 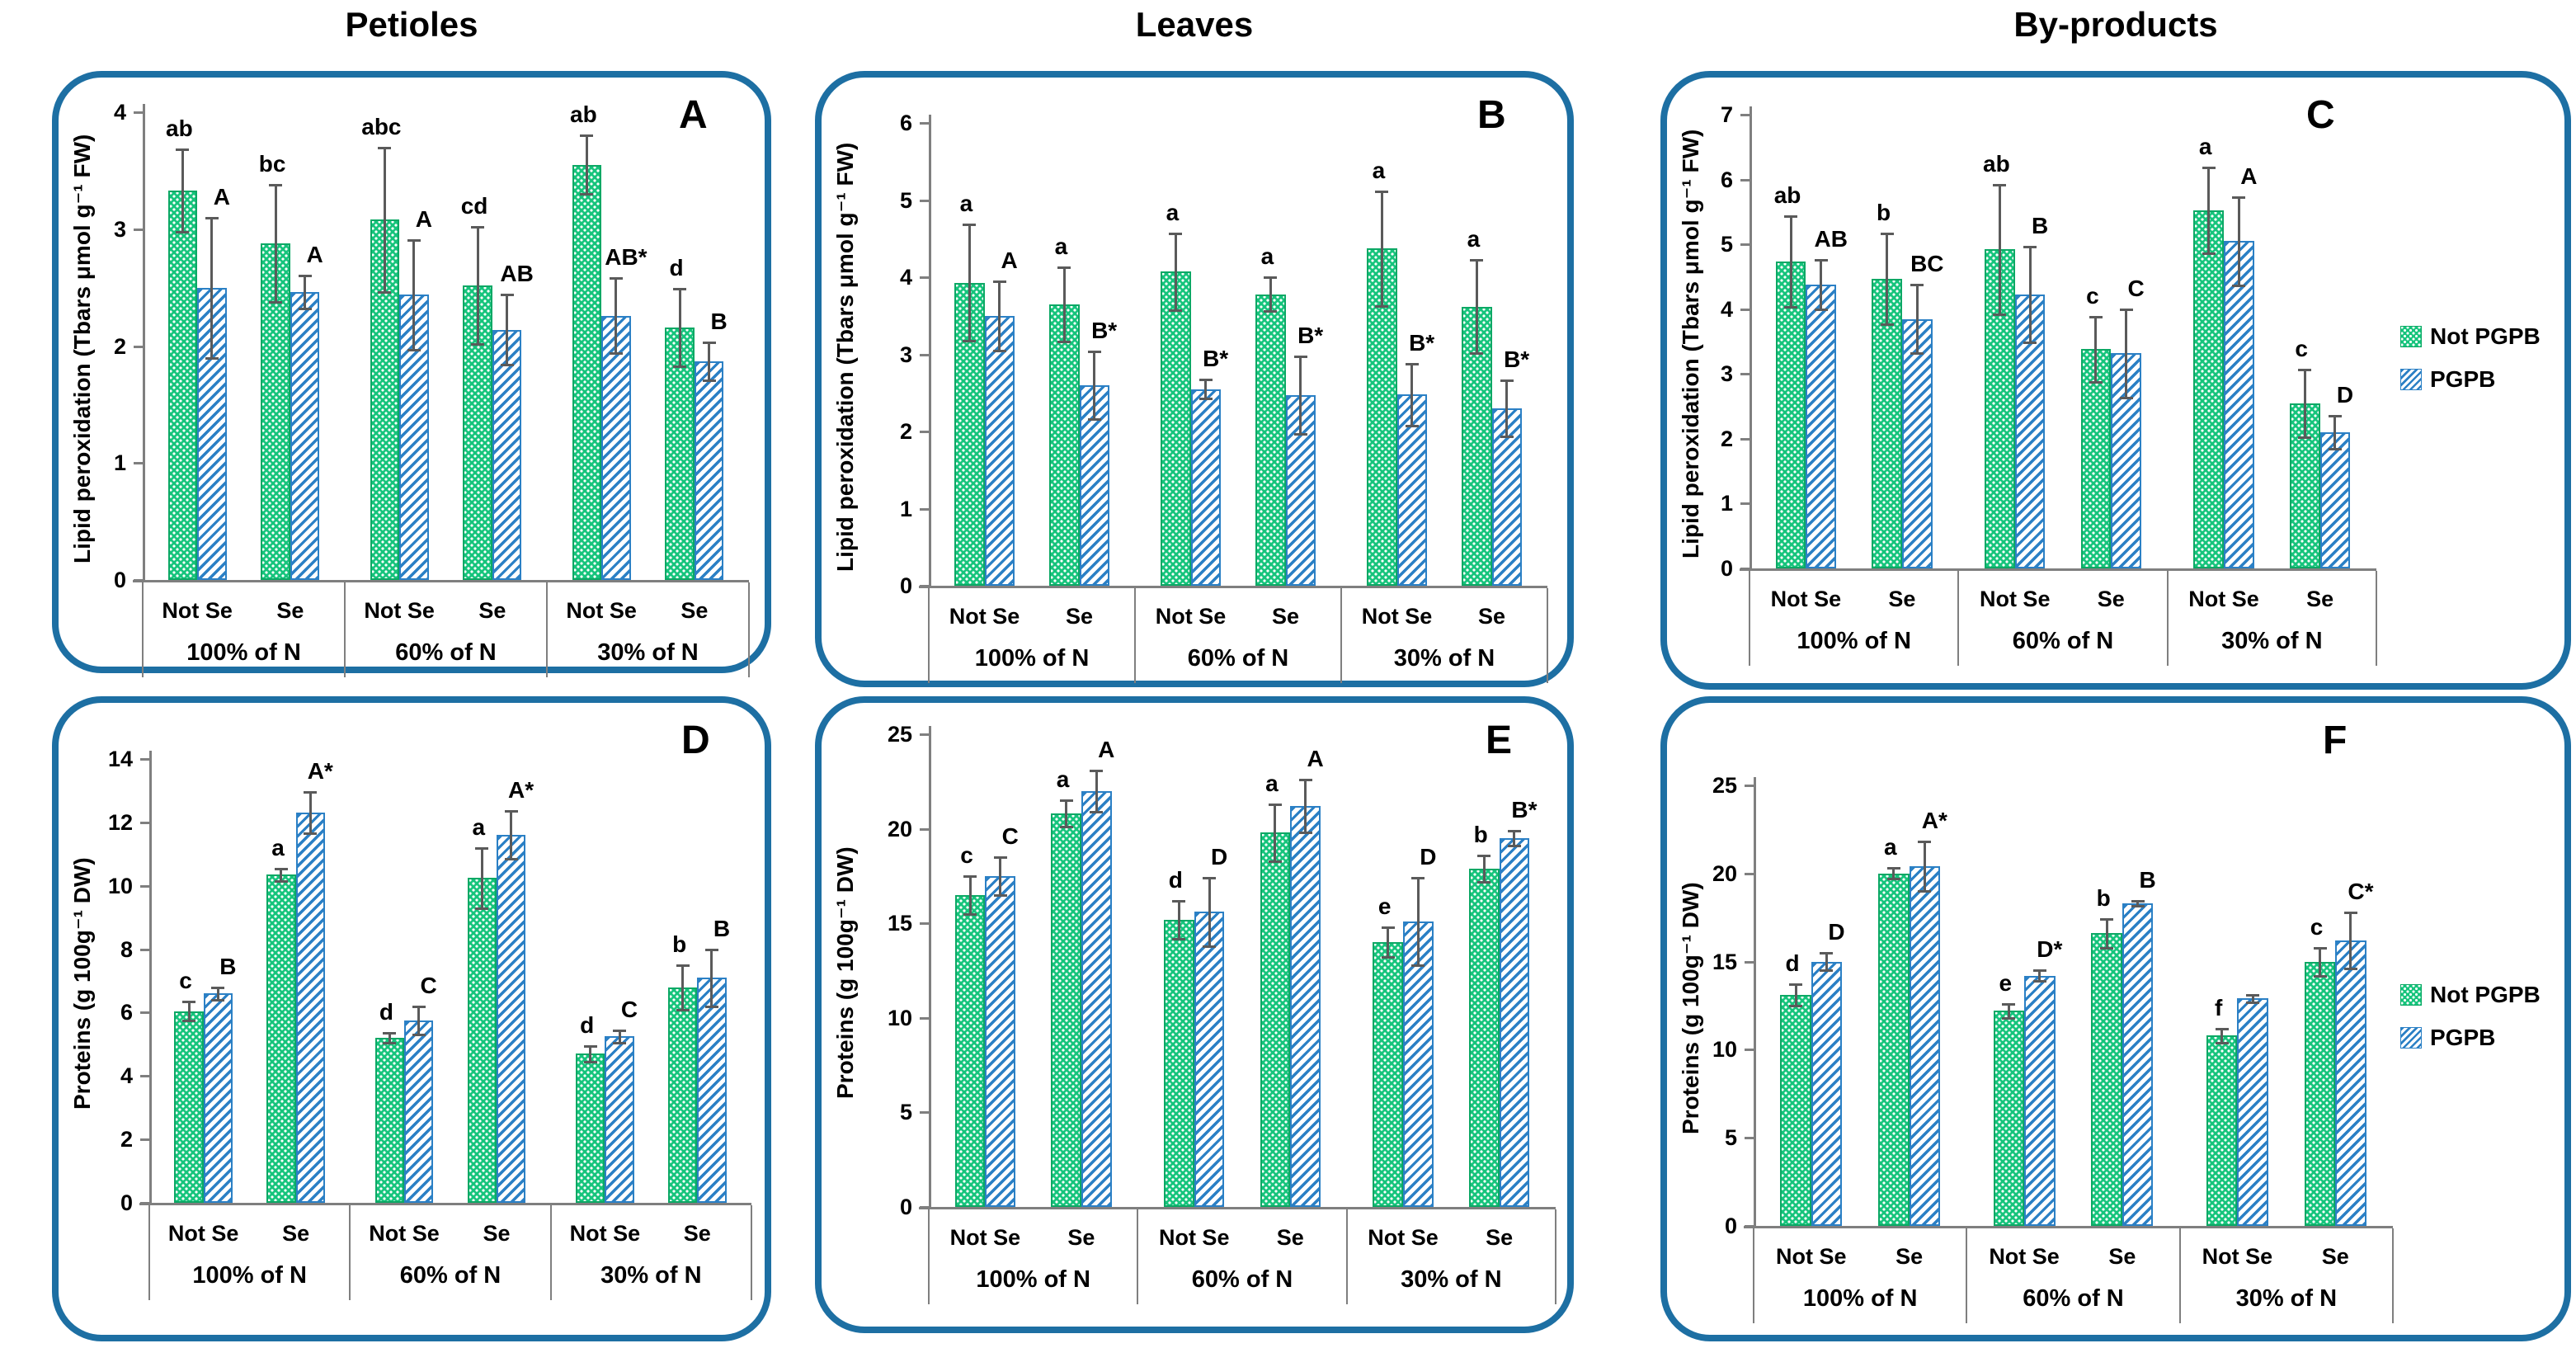 What do you see at coordinates (120, 822) in the screenshot?
I see `y-tick-label: 12` at bounding box center [120, 822].